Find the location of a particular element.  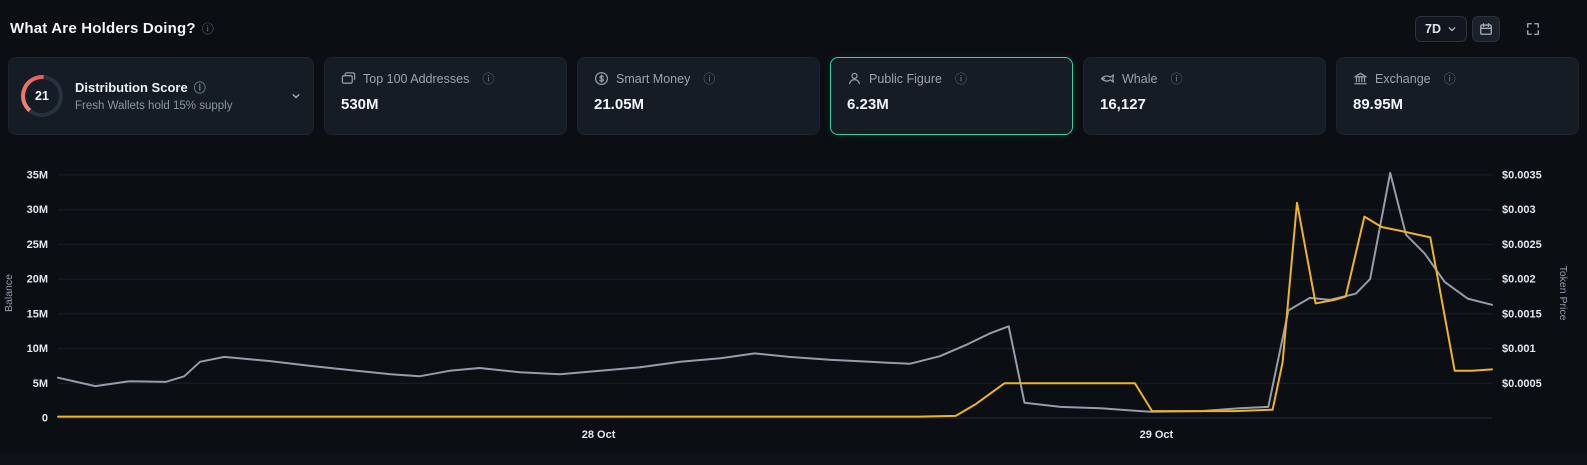

whale-icon is located at coordinates (1107, 78).